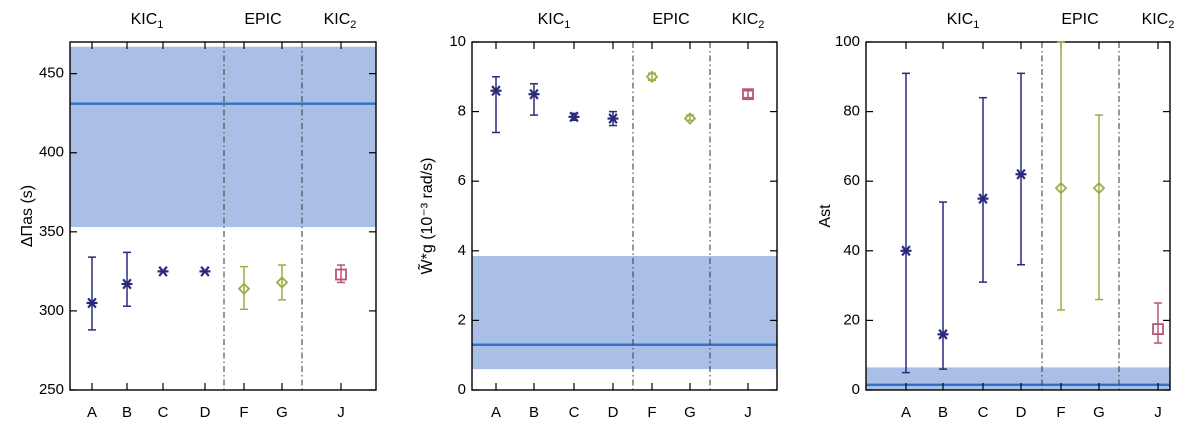  Describe the element at coordinates (1021, 412) in the screenshot. I see `panel-right-xtick-label-D: D` at that location.